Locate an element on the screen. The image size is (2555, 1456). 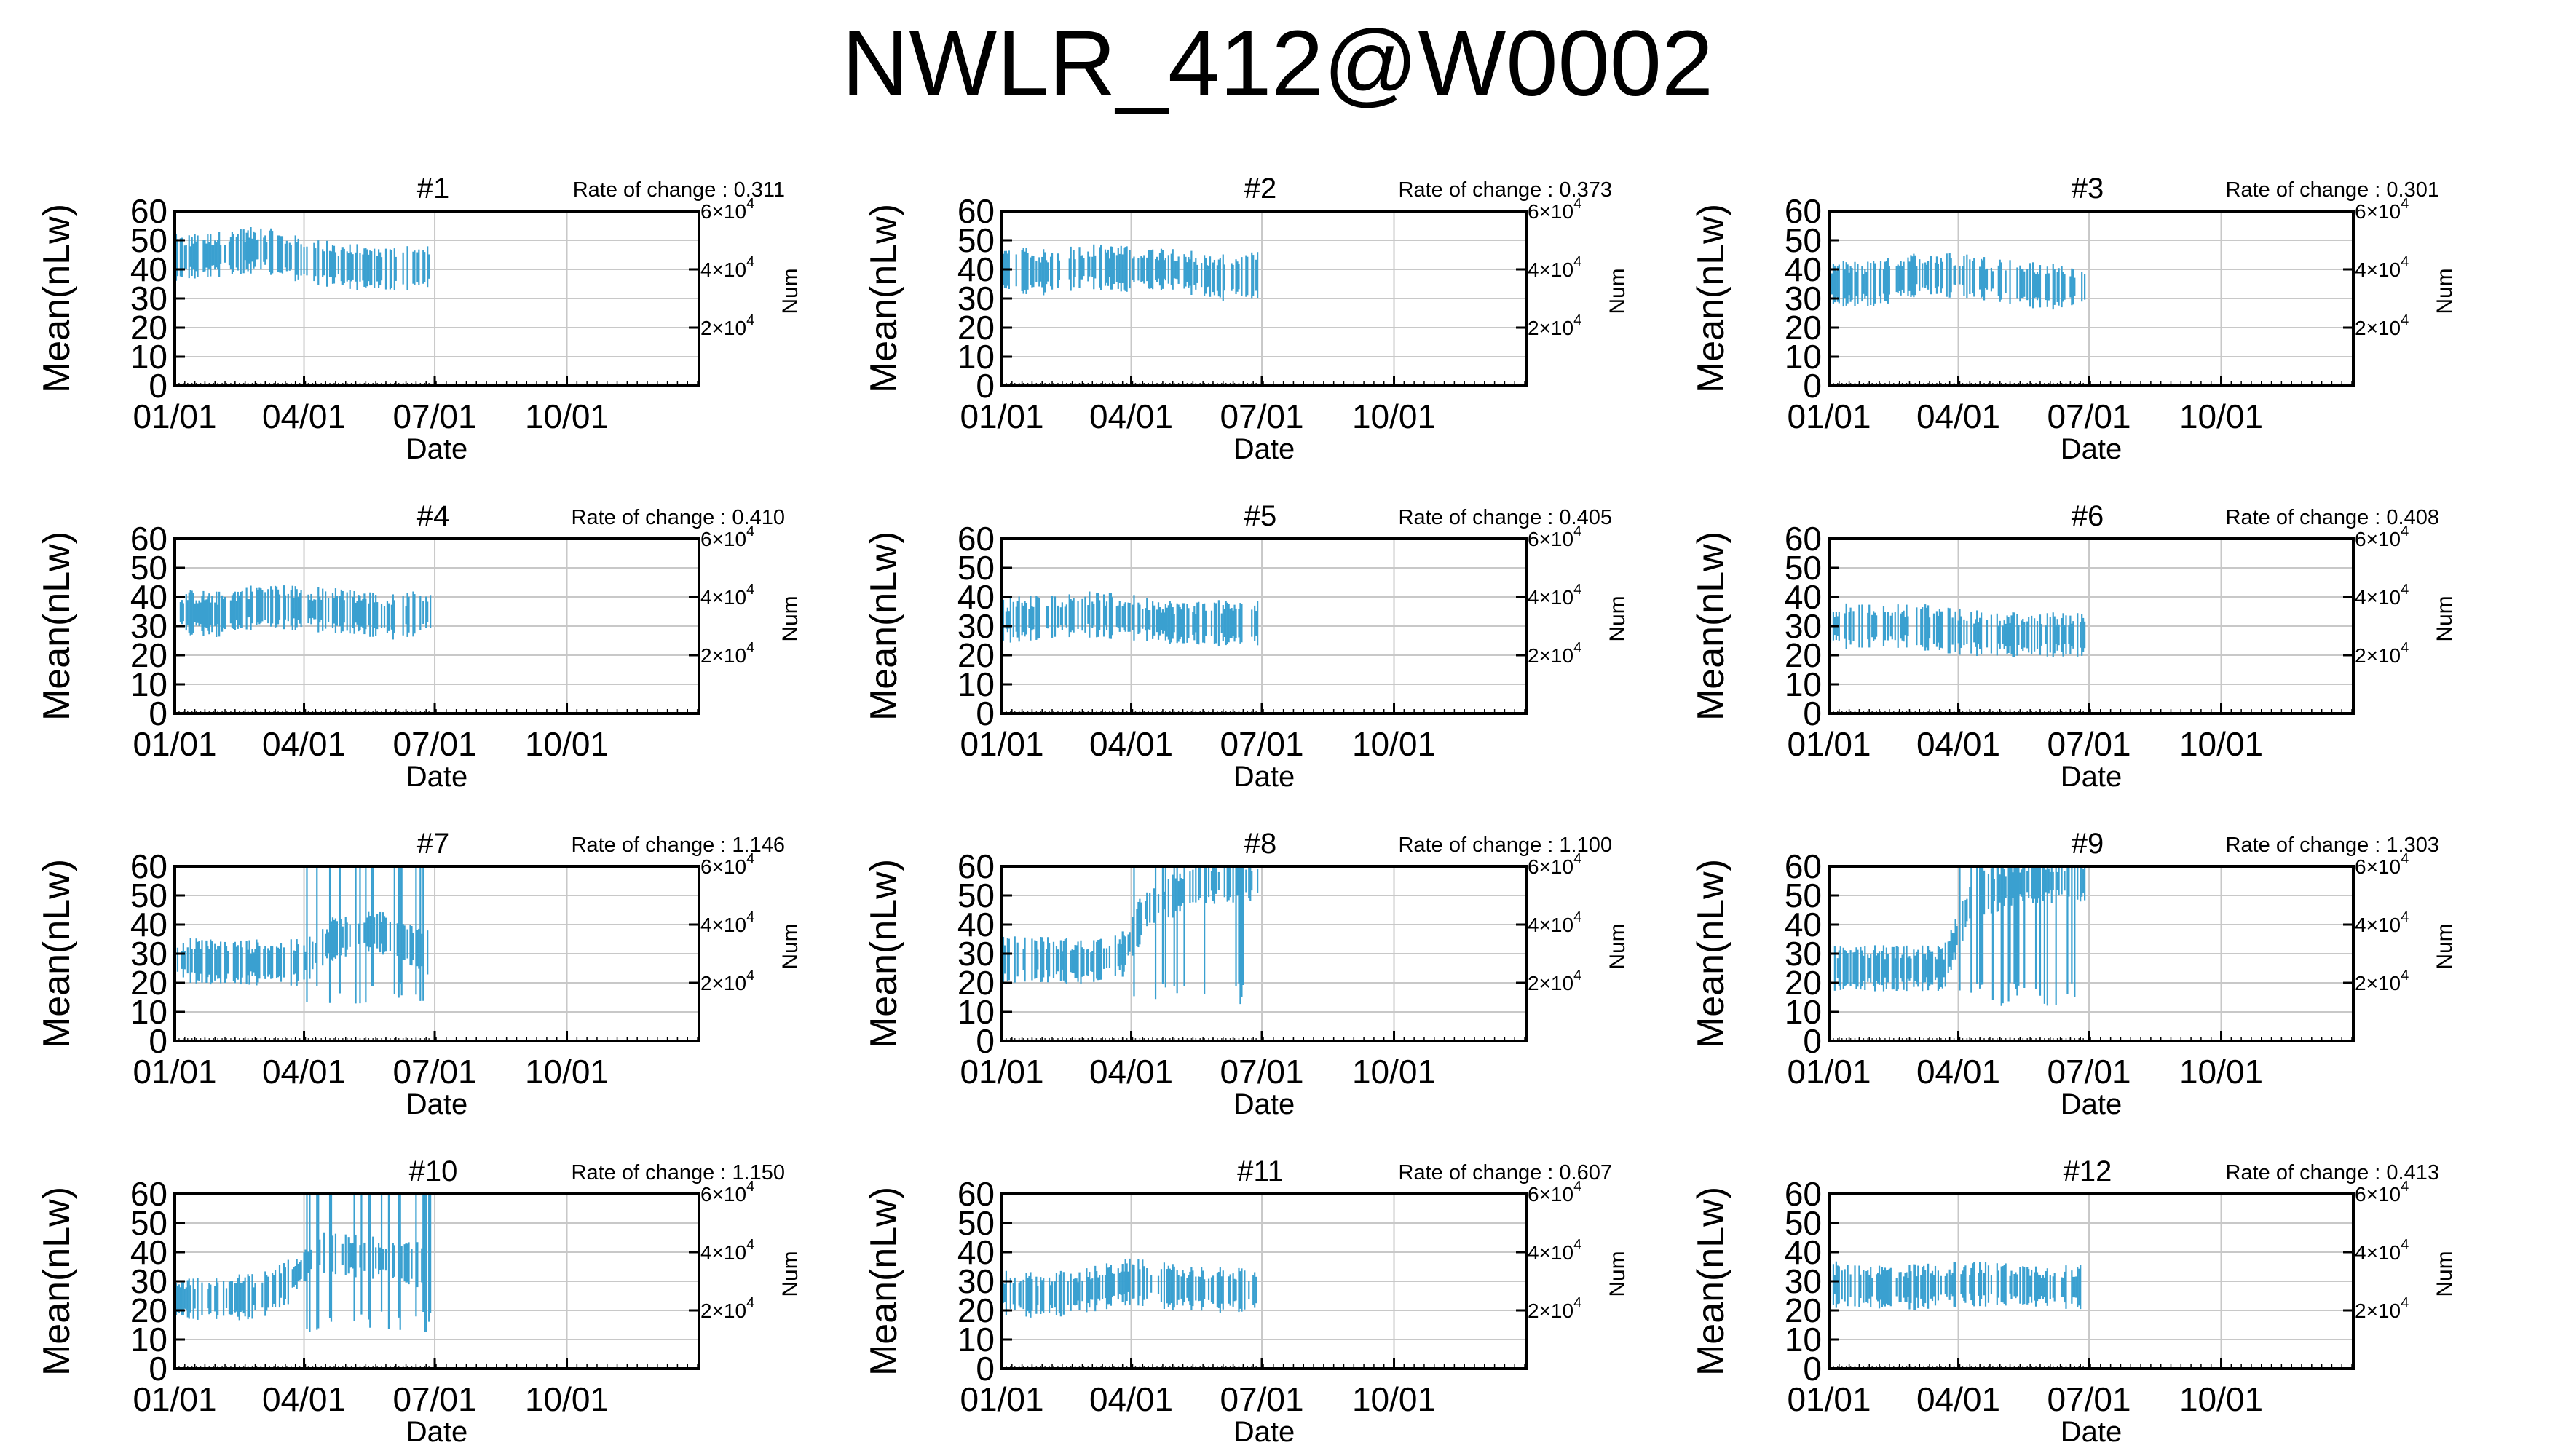
rate-of-change: Rate of change : 0.311 is located at coordinates (679, 190).